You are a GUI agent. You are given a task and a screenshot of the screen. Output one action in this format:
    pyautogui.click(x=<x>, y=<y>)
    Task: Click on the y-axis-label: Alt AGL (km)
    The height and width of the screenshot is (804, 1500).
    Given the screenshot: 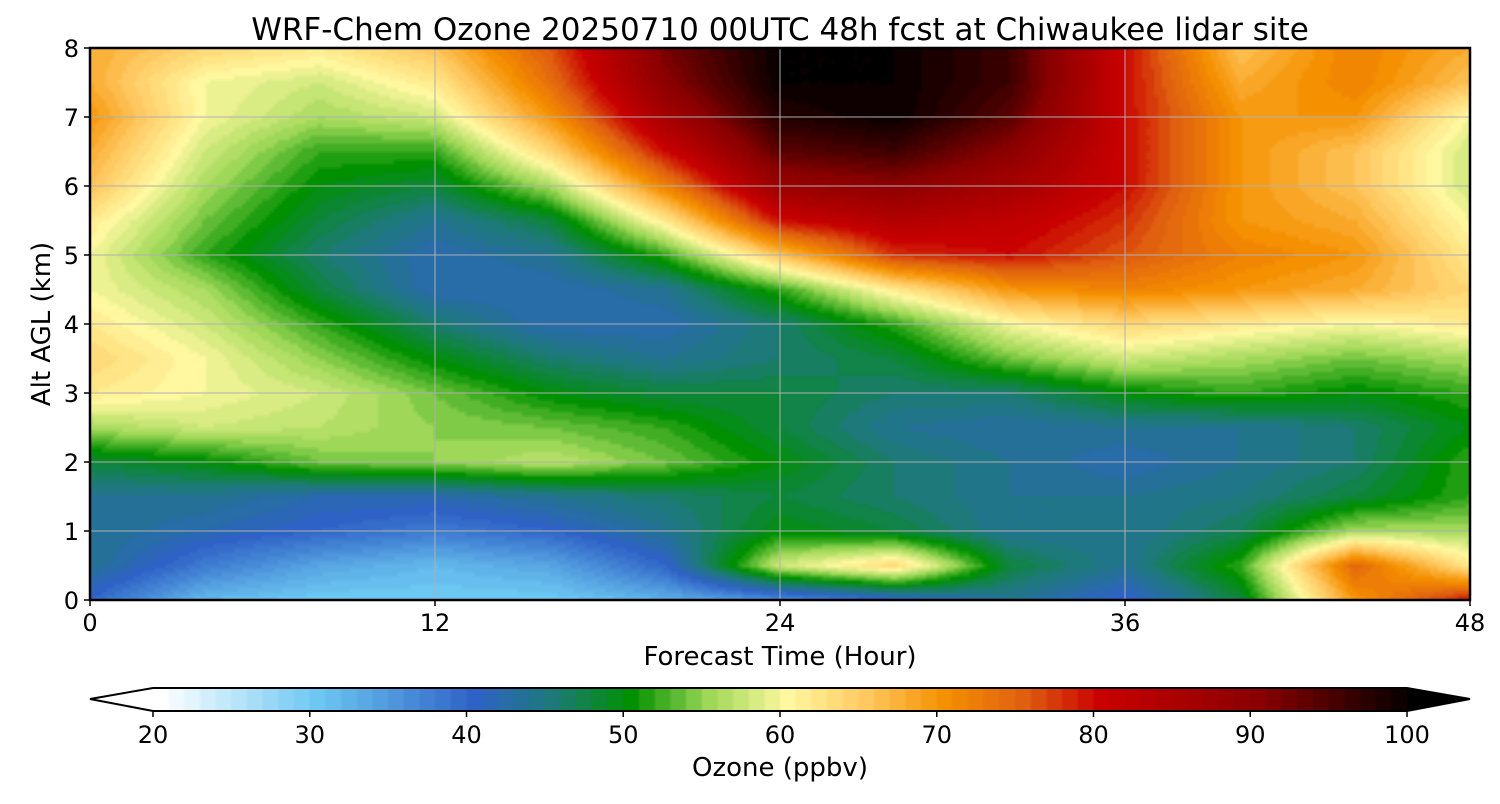 What is the action you would take?
    pyautogui.click(x=42, y=324)
    